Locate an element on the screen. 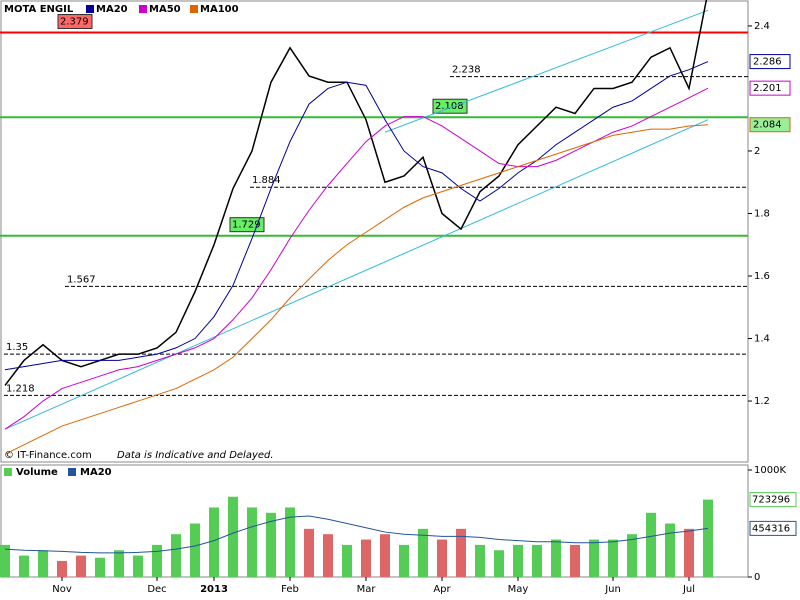  y-tick-label: 2 is located at coordinates (757, 151).